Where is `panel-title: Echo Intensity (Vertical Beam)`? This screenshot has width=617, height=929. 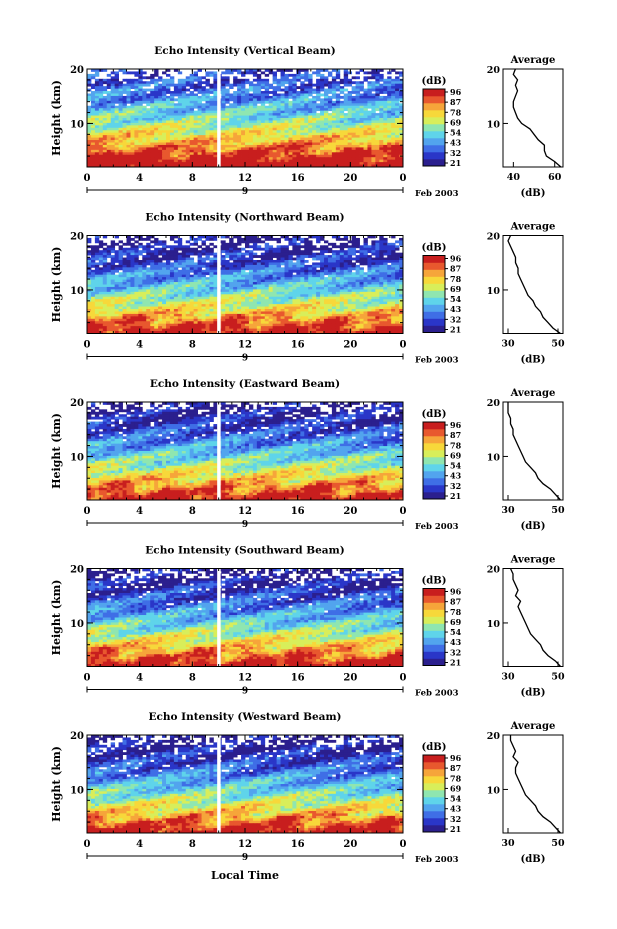 panel-title: Echo Intensity (Vertical Beam) is located at coordinates (244, 51).